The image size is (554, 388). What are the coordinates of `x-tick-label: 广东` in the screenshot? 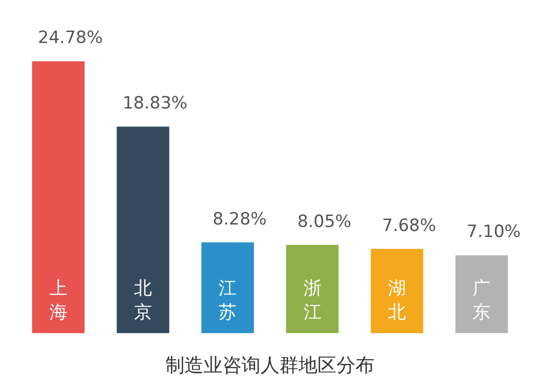 It's located at (481, 300).